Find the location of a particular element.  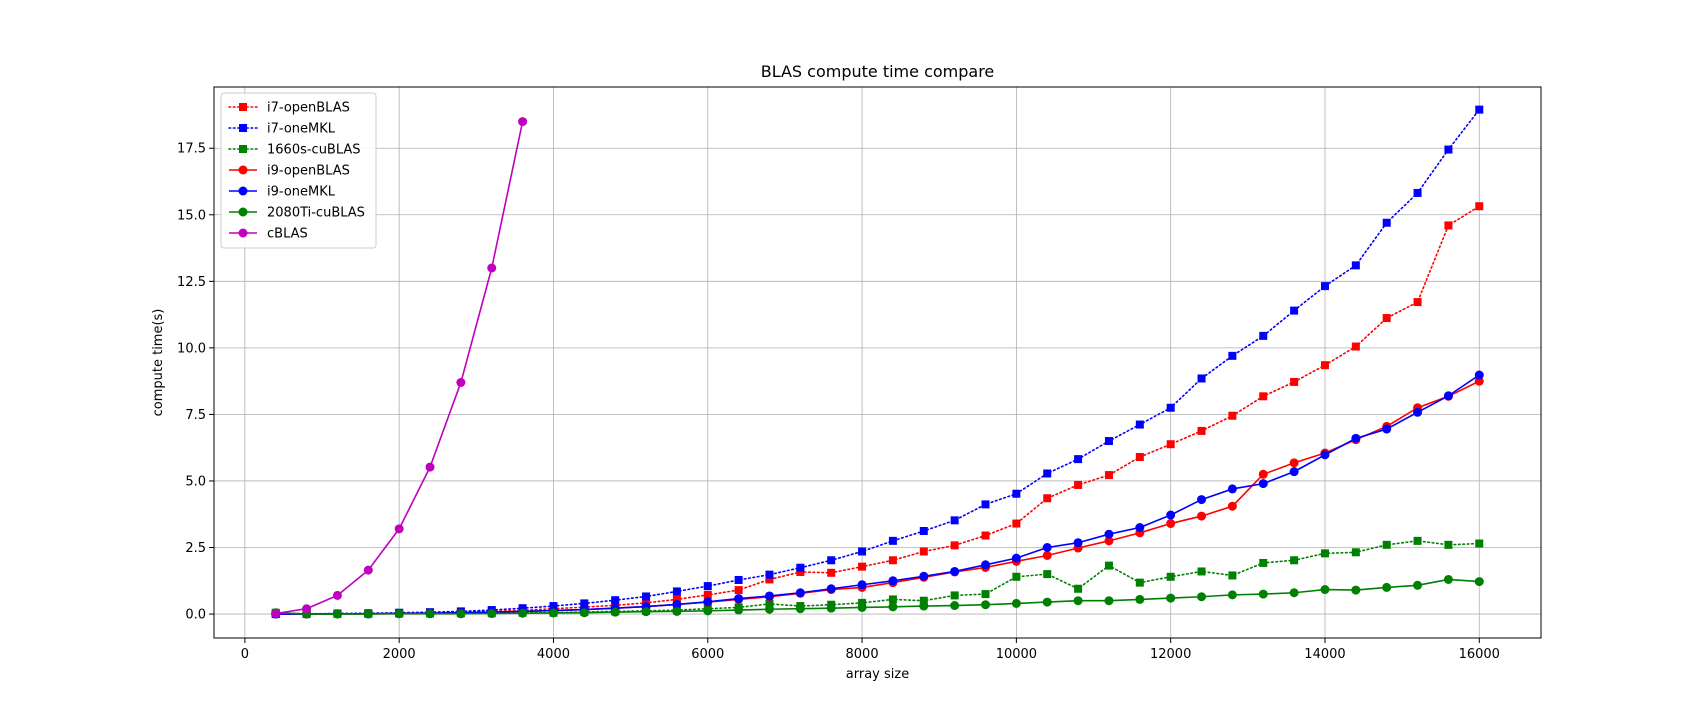

y-tick-label: 0.0 is located at coordinates (195, 615).